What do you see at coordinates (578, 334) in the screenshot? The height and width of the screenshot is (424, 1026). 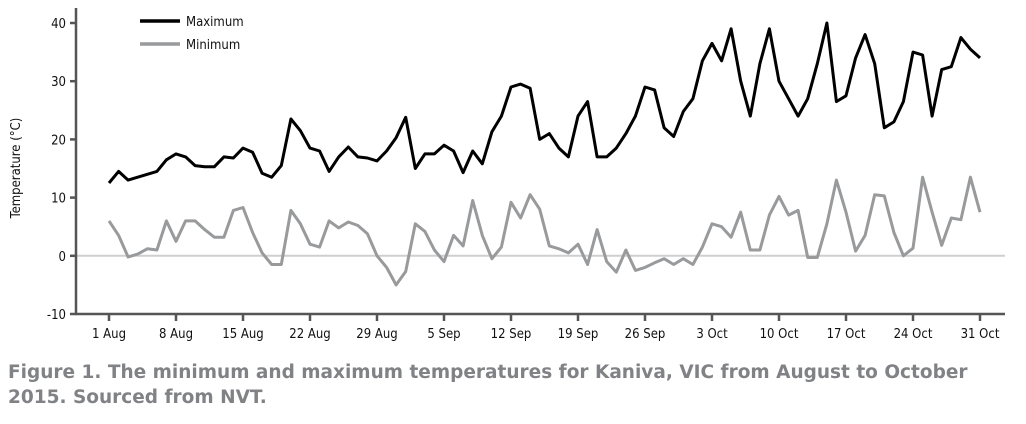 I see `x-tick-label: 19 Sep` at bounding box center [578, 334].